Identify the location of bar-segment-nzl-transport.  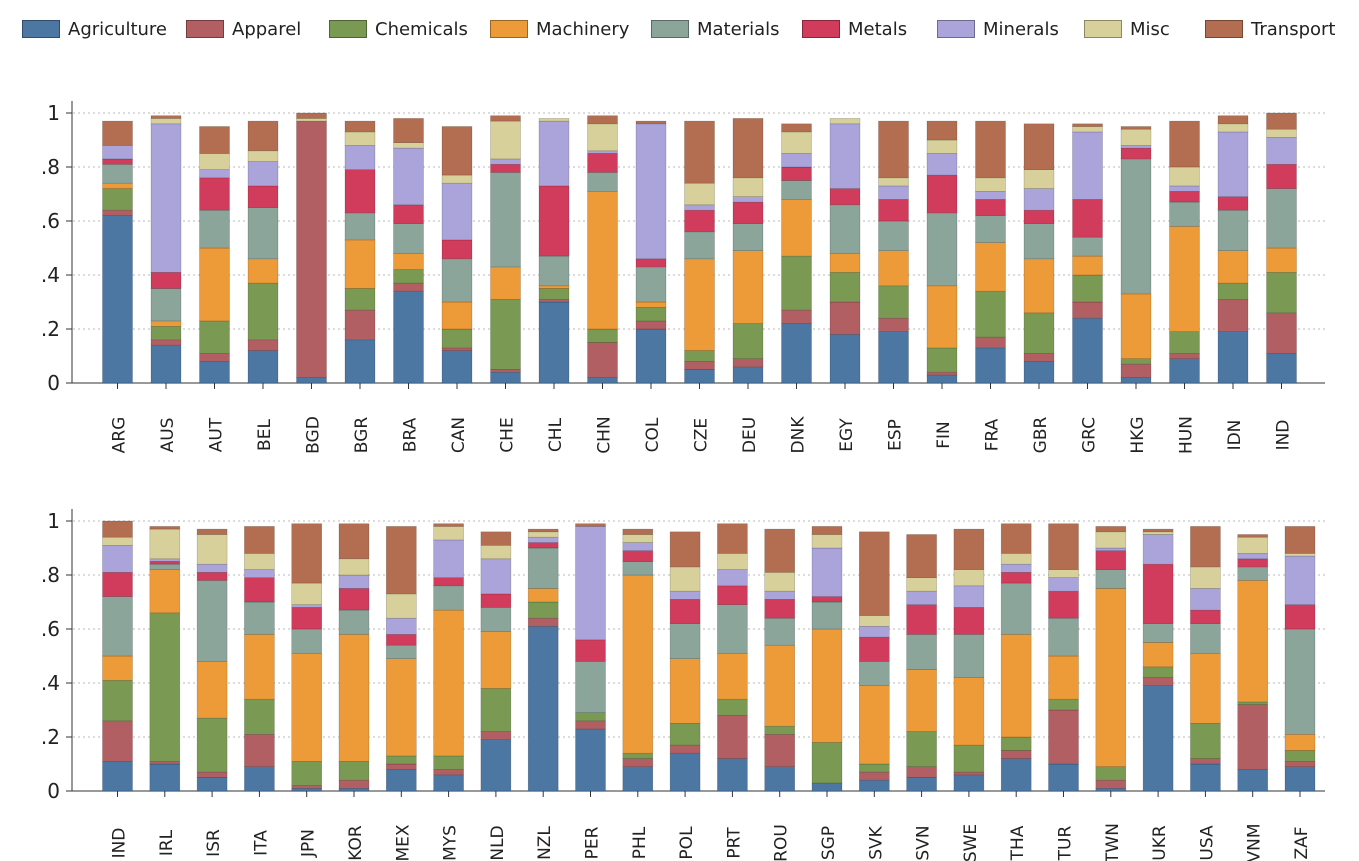
(543, 530).